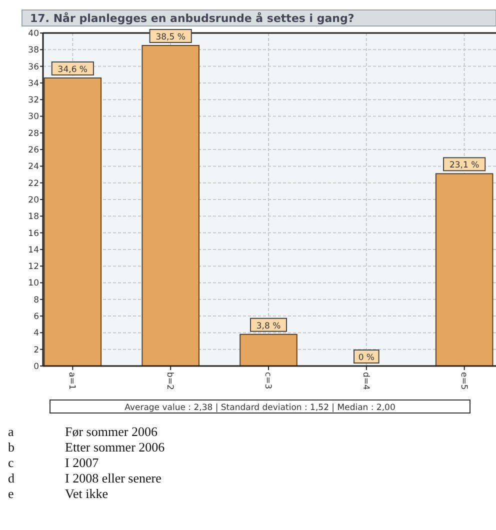  I want to click on text: d I 2008 eller senere, so click(85, 478).